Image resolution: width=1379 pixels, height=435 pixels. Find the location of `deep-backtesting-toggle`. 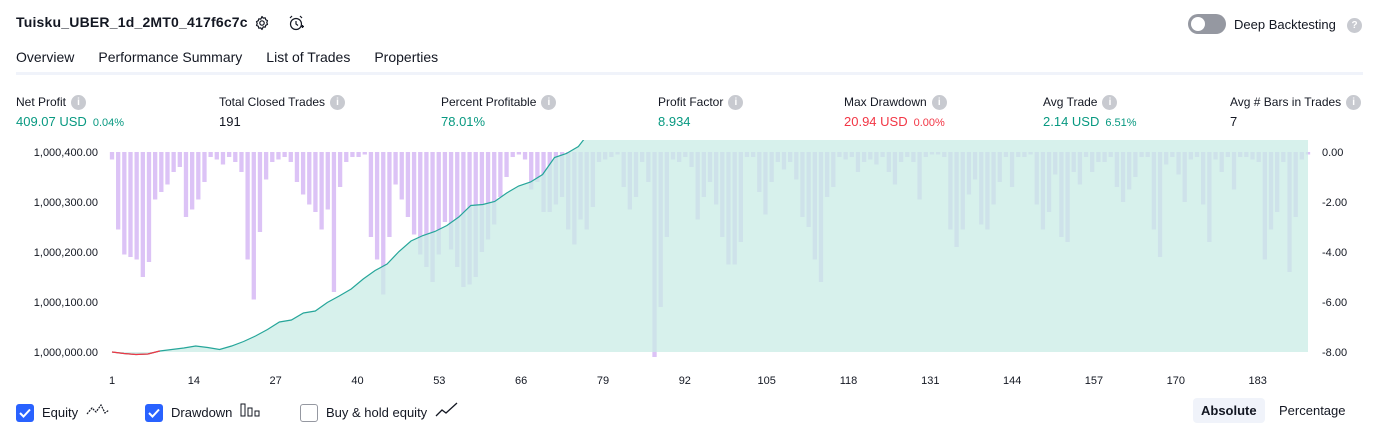

deep-backtesting-toggle is located at coordinates (1207, 24).